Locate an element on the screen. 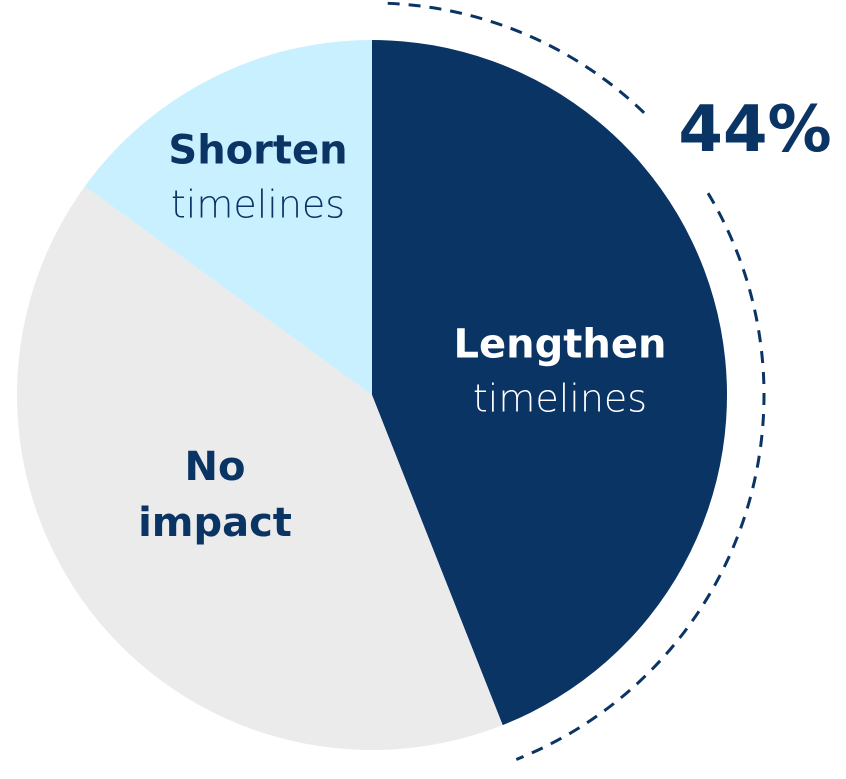  label-bold: Shorten is located at coordinates (258, 150).